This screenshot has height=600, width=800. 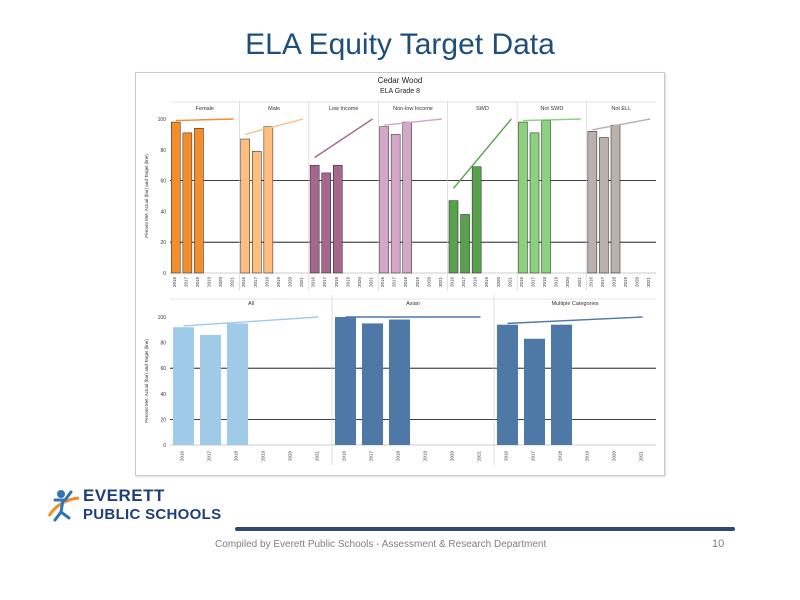 What do you see at coordinates (574, 304) in the screenshot?
I see `group-label: Multiple Categories` at bounding box center [574, 304].